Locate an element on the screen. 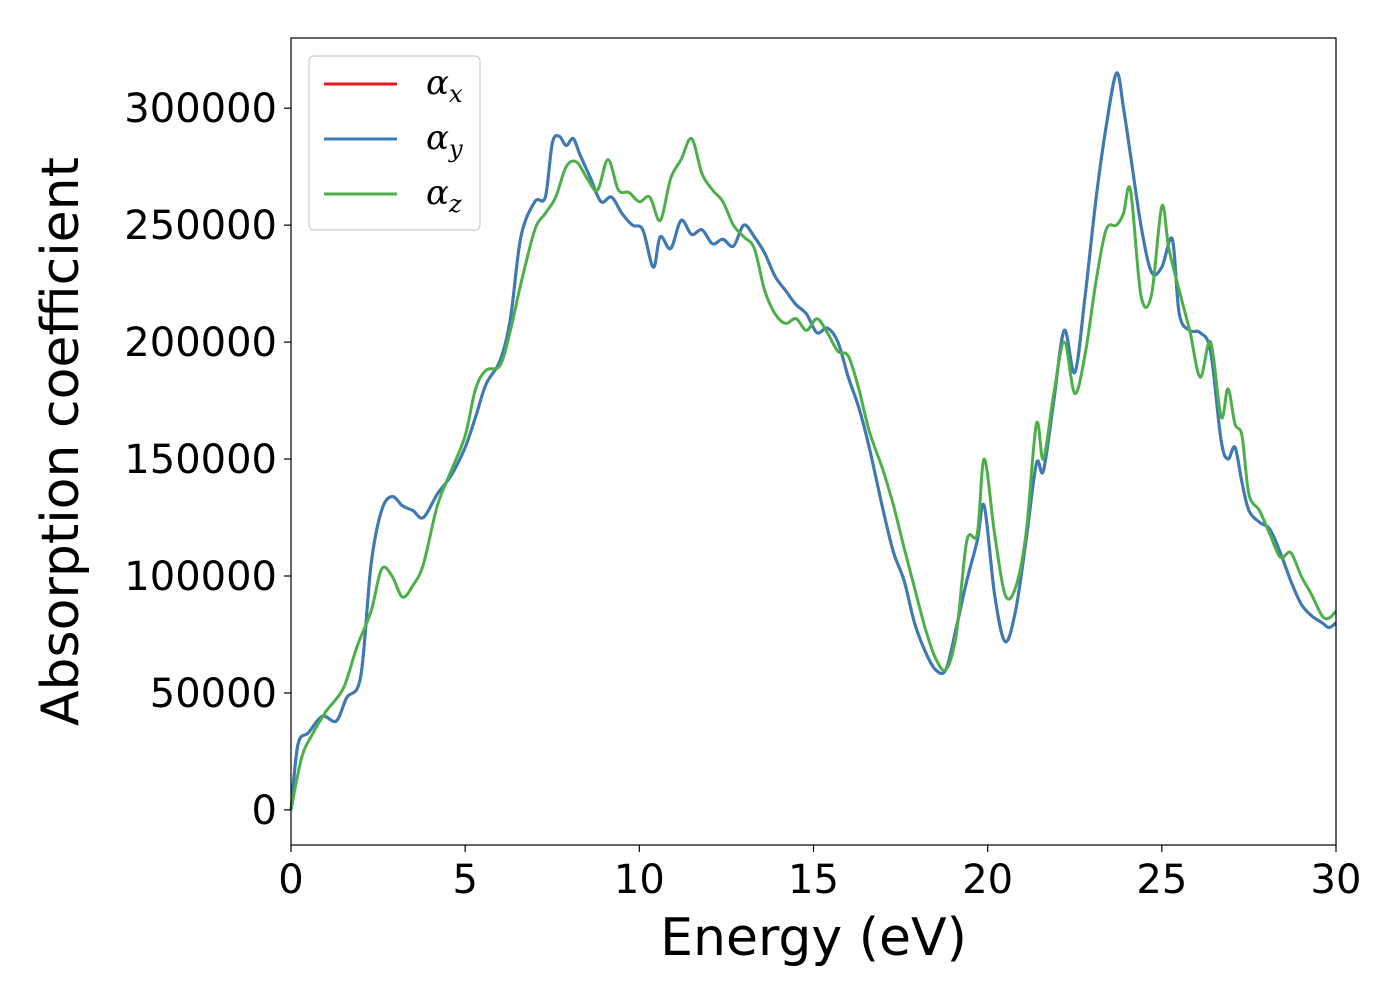 This screenshot has height=1000, width=1400. legend-label-x: αx is located at coordinates (444, 85).